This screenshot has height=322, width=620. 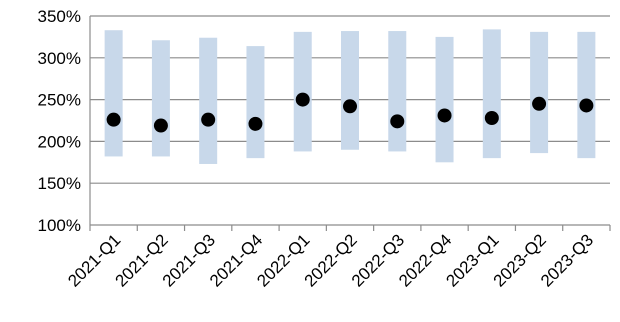 I want to click on y-tick-label: 350%, so click(x=59, y=16).